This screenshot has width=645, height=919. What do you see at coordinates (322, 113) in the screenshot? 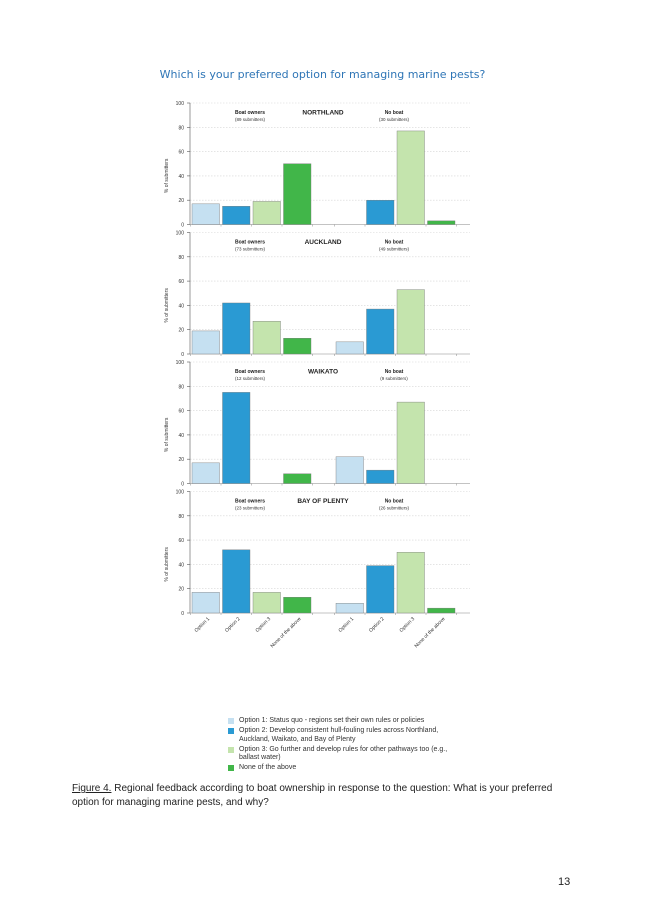
I see `panel-title-northland: NORTHLAND` at bounding box center [322, 113].